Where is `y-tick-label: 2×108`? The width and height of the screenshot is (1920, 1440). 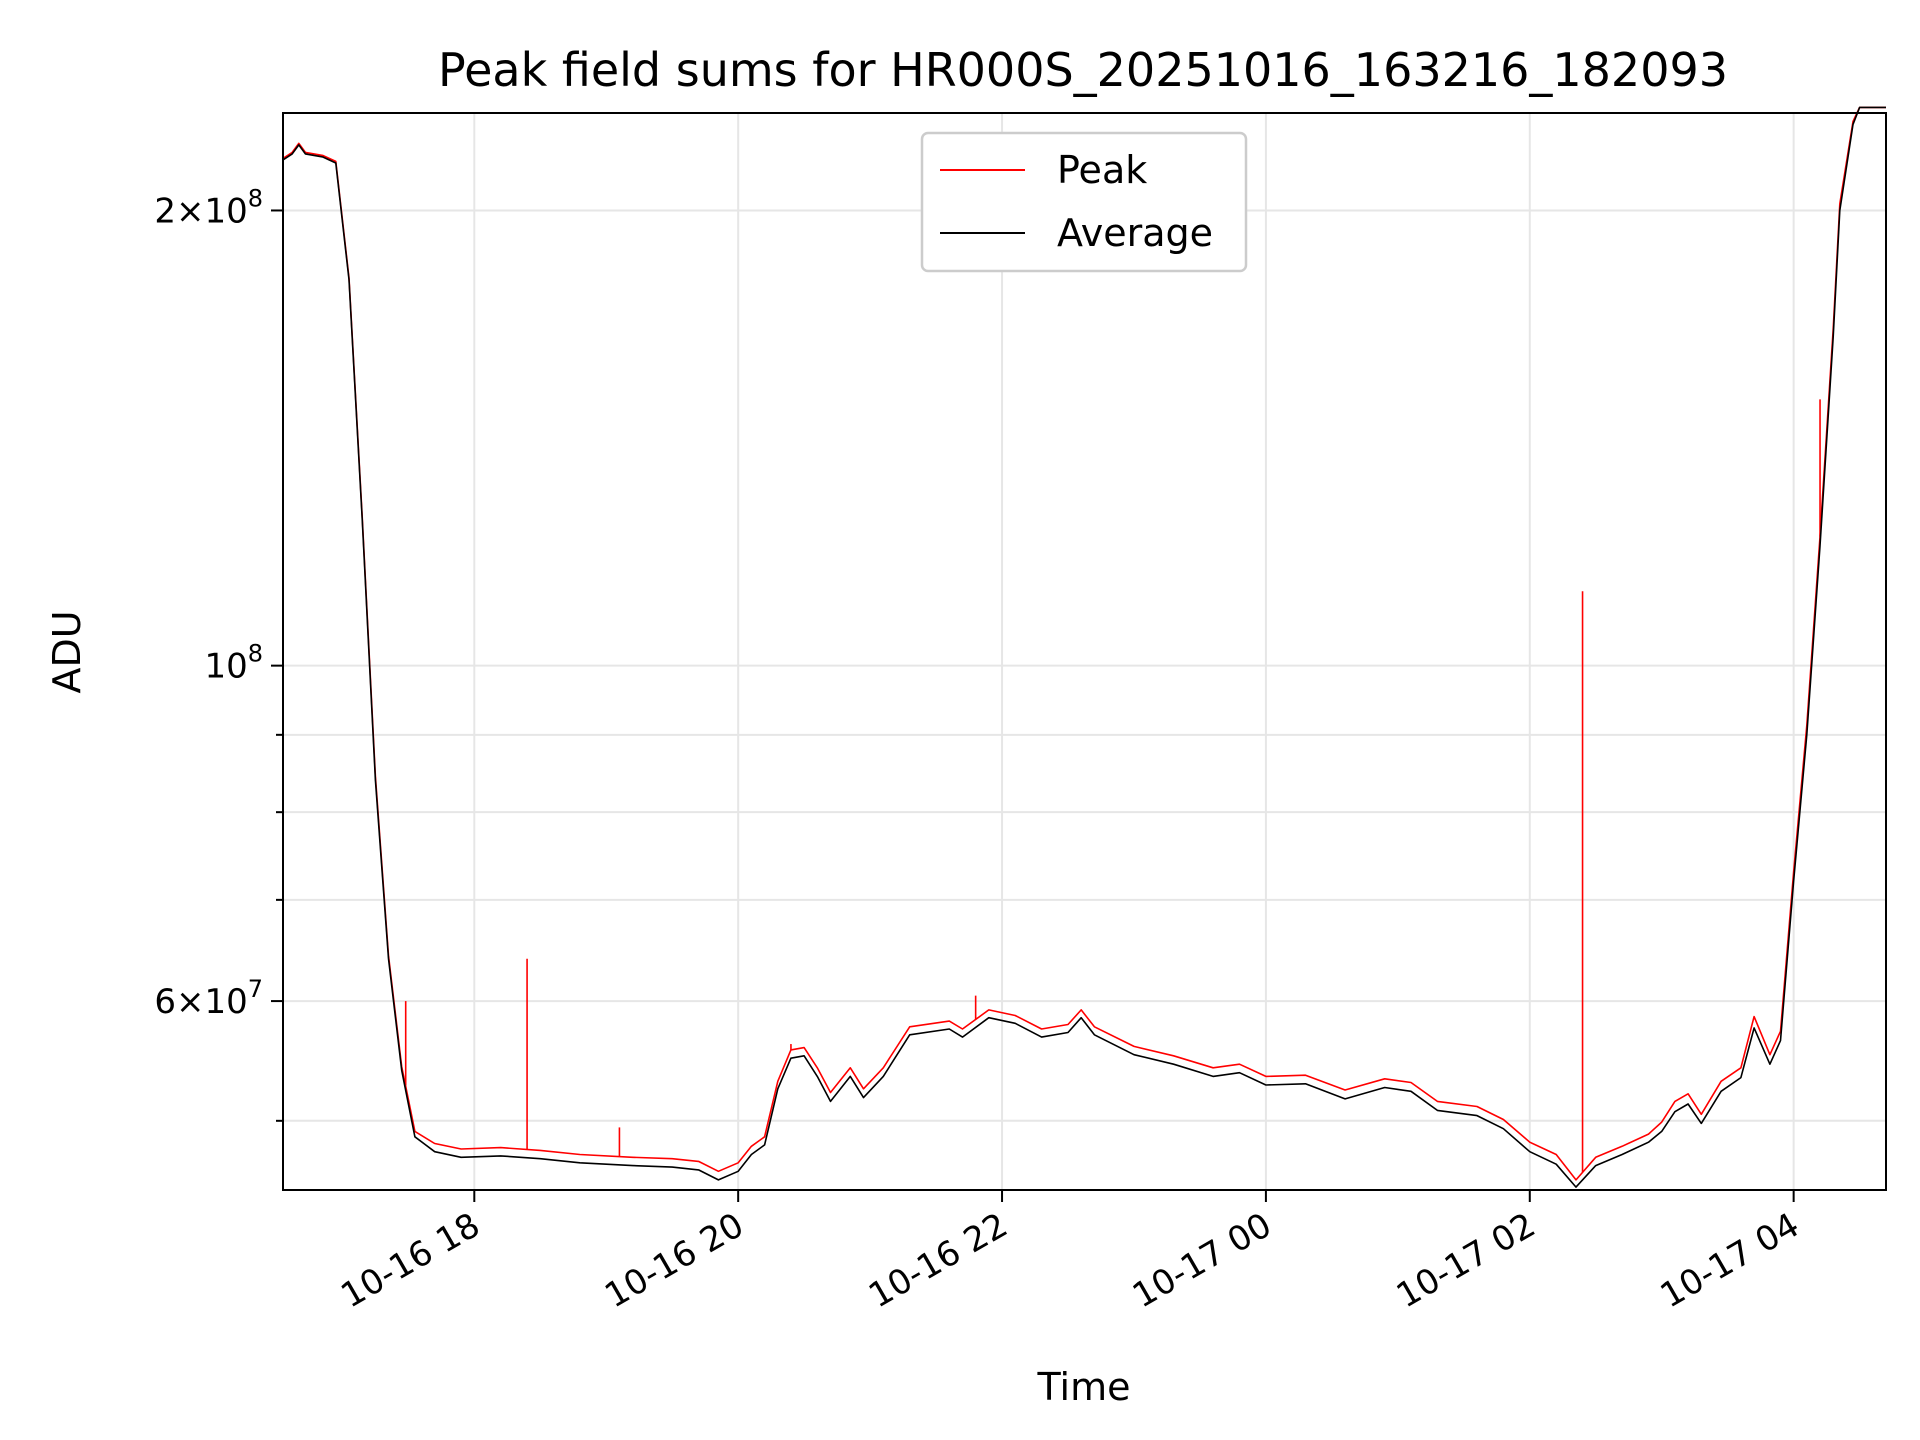 y-tick-label: 2×108 is located at coordinates (208, 207).